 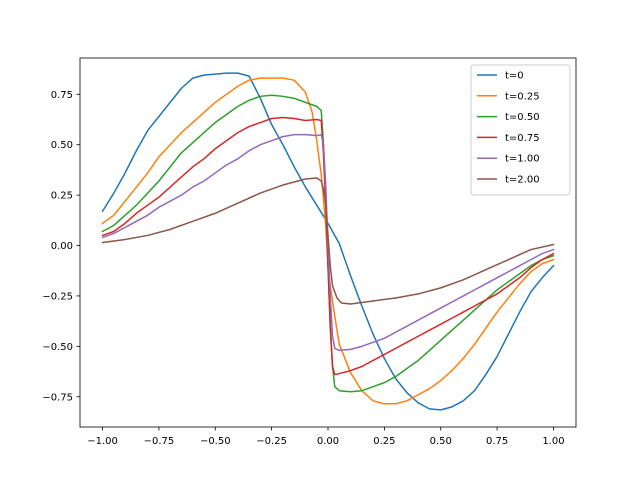 I want to click on y-axis: −0.75 −0.50 −0.25 0.00 0.25 0.50 0.75, so click(x=61, y=246).